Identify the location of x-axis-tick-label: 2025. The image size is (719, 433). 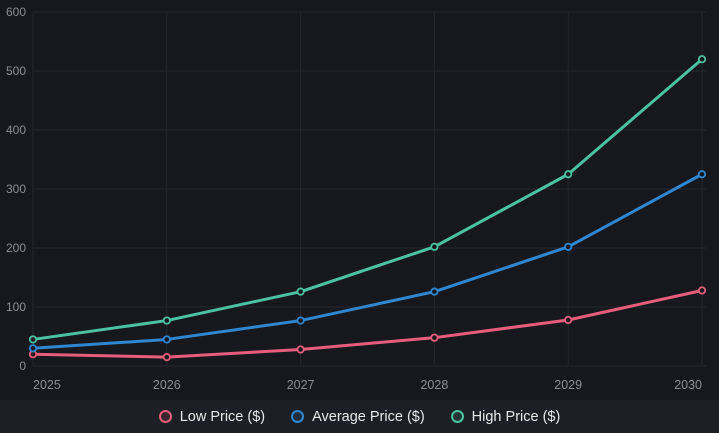
(47, 385).